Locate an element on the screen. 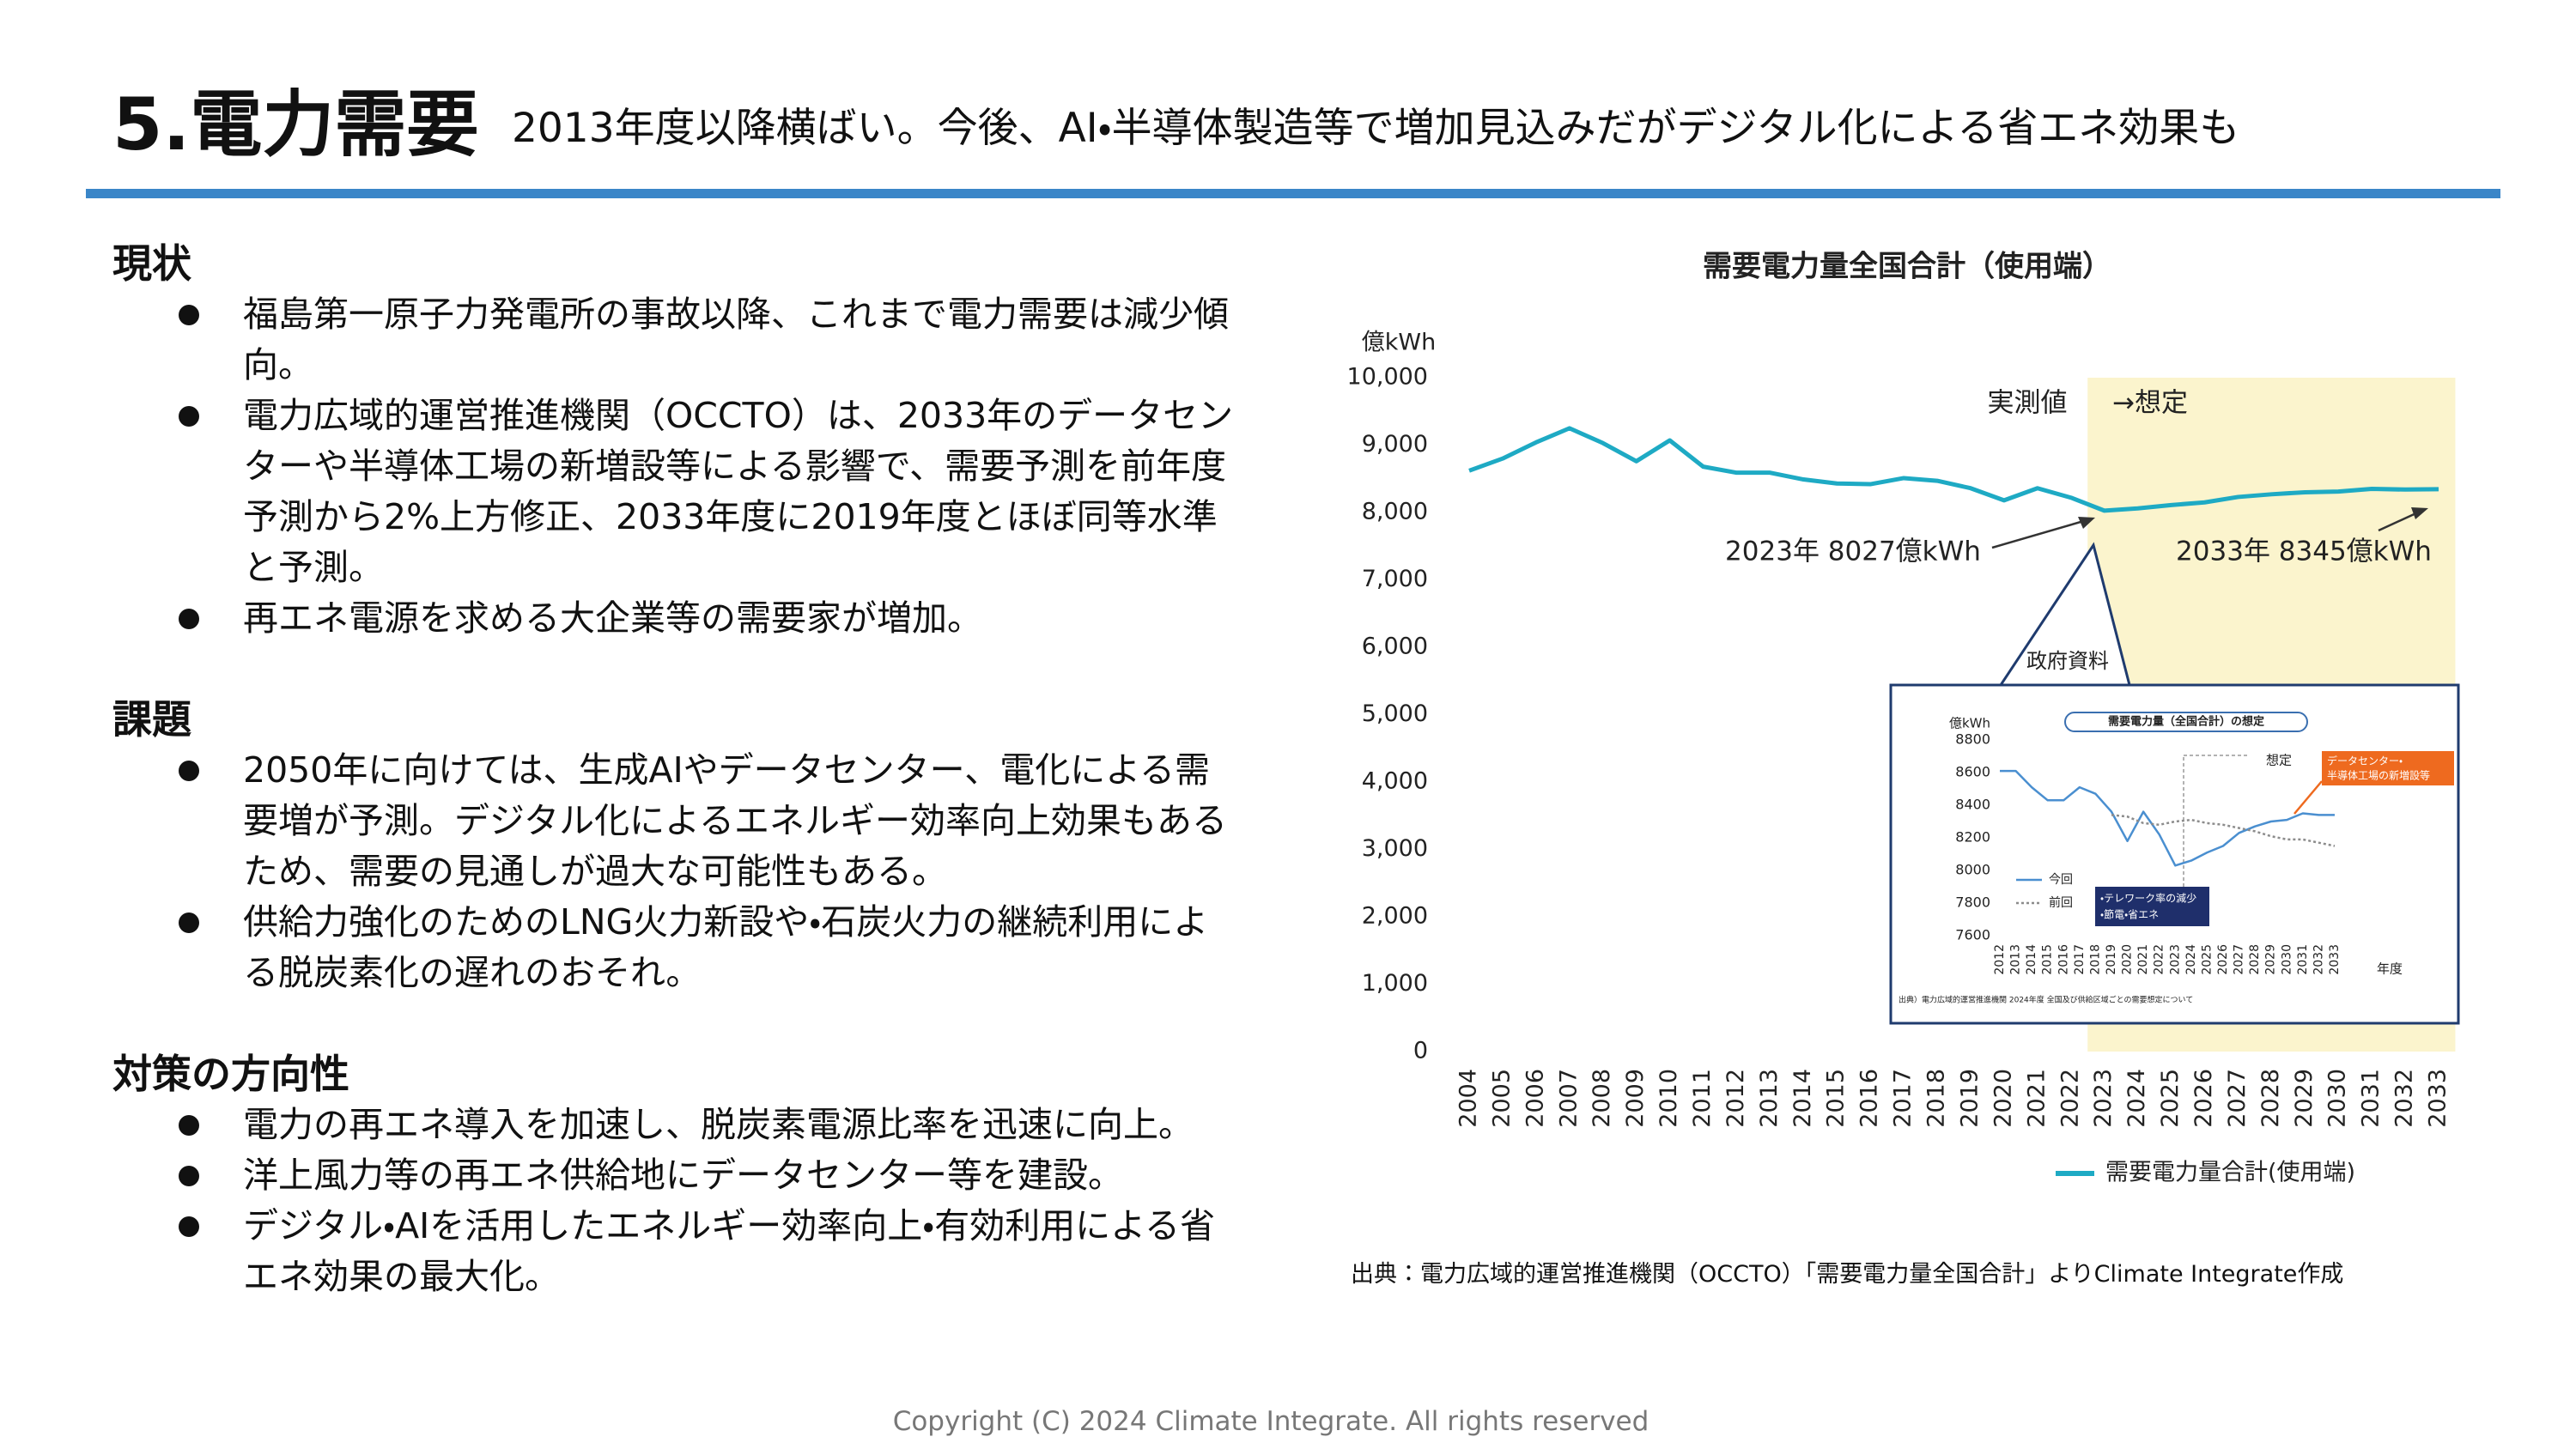 Image resolution: width=2576 pixels, height=1449 pixels. bullet-item: デジタル・AIを活用したエネルギー効率向上・有効利用による省エネ効果の最大化。 is located at coordinates (675, 1251).